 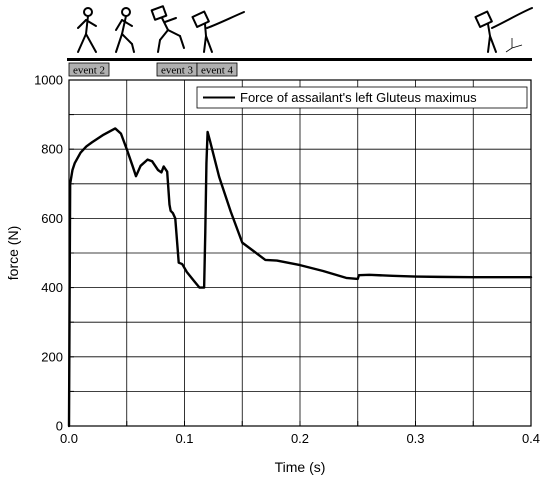 What do you see at coordinates (52, 218) in the screenshot?
I see `y-tick-label: 600` at bounding box center [52, 218].